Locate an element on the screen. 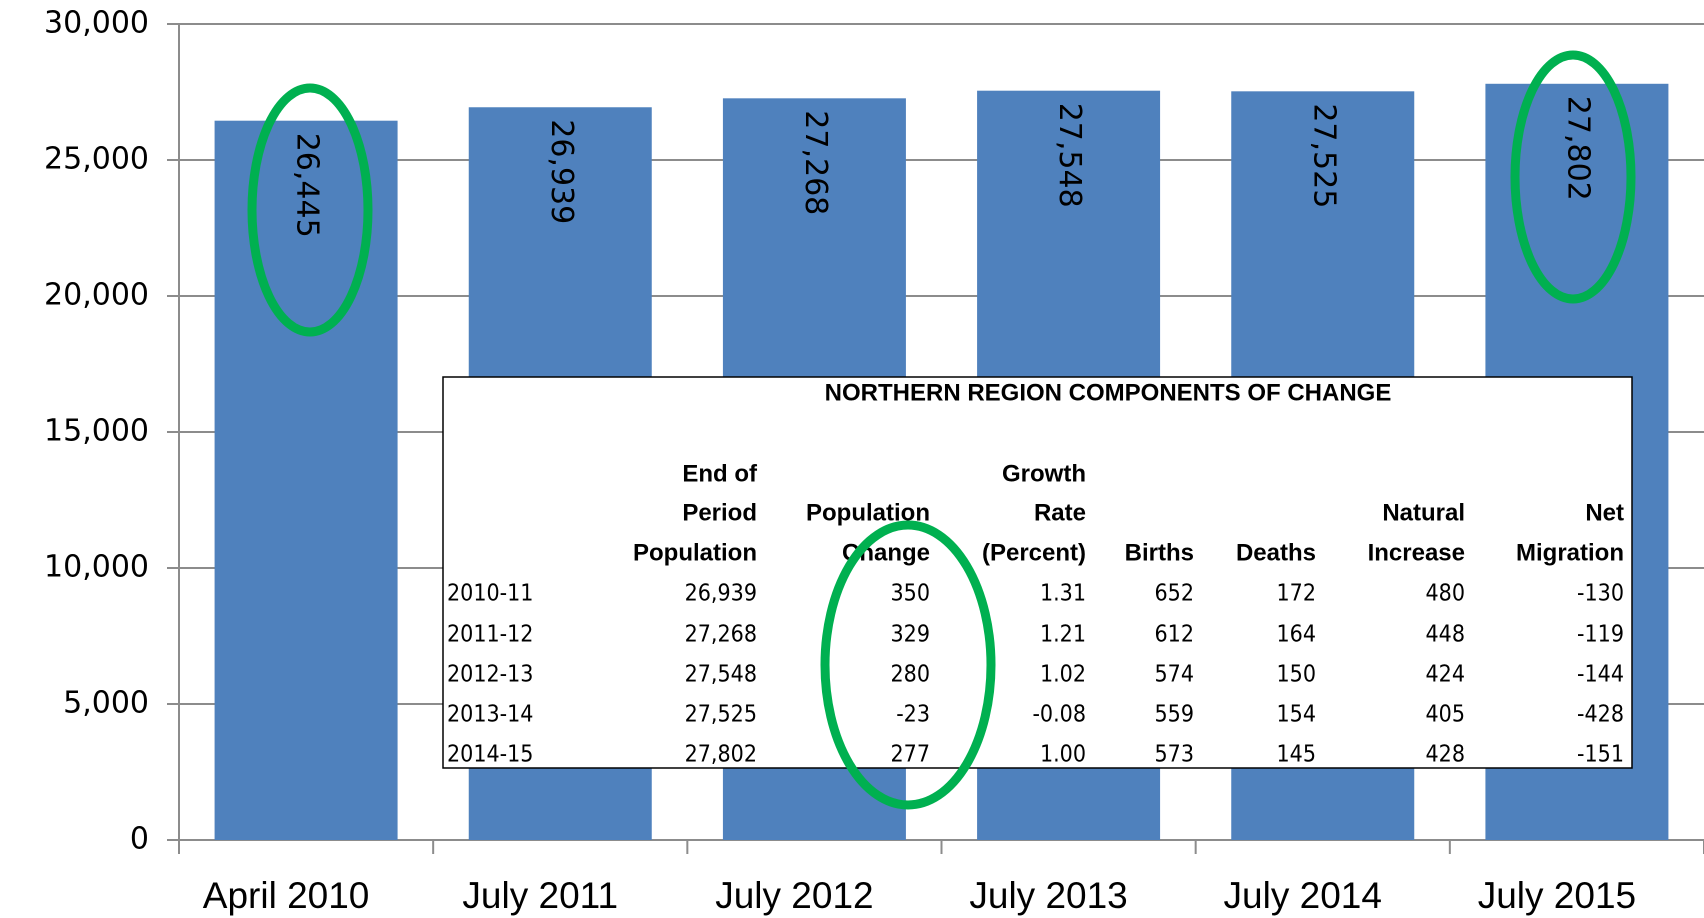 The image size is (1704, 918). y-tick-label: 10,000 is located at coordinates (96, 567).